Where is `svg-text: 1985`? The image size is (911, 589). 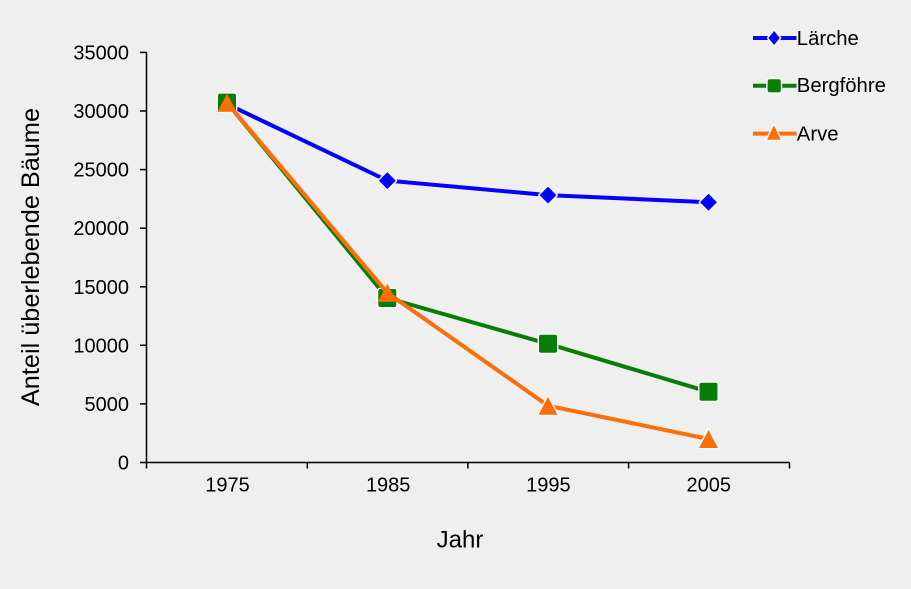 svg-text: 1985 is located at coordinates (388, 486).